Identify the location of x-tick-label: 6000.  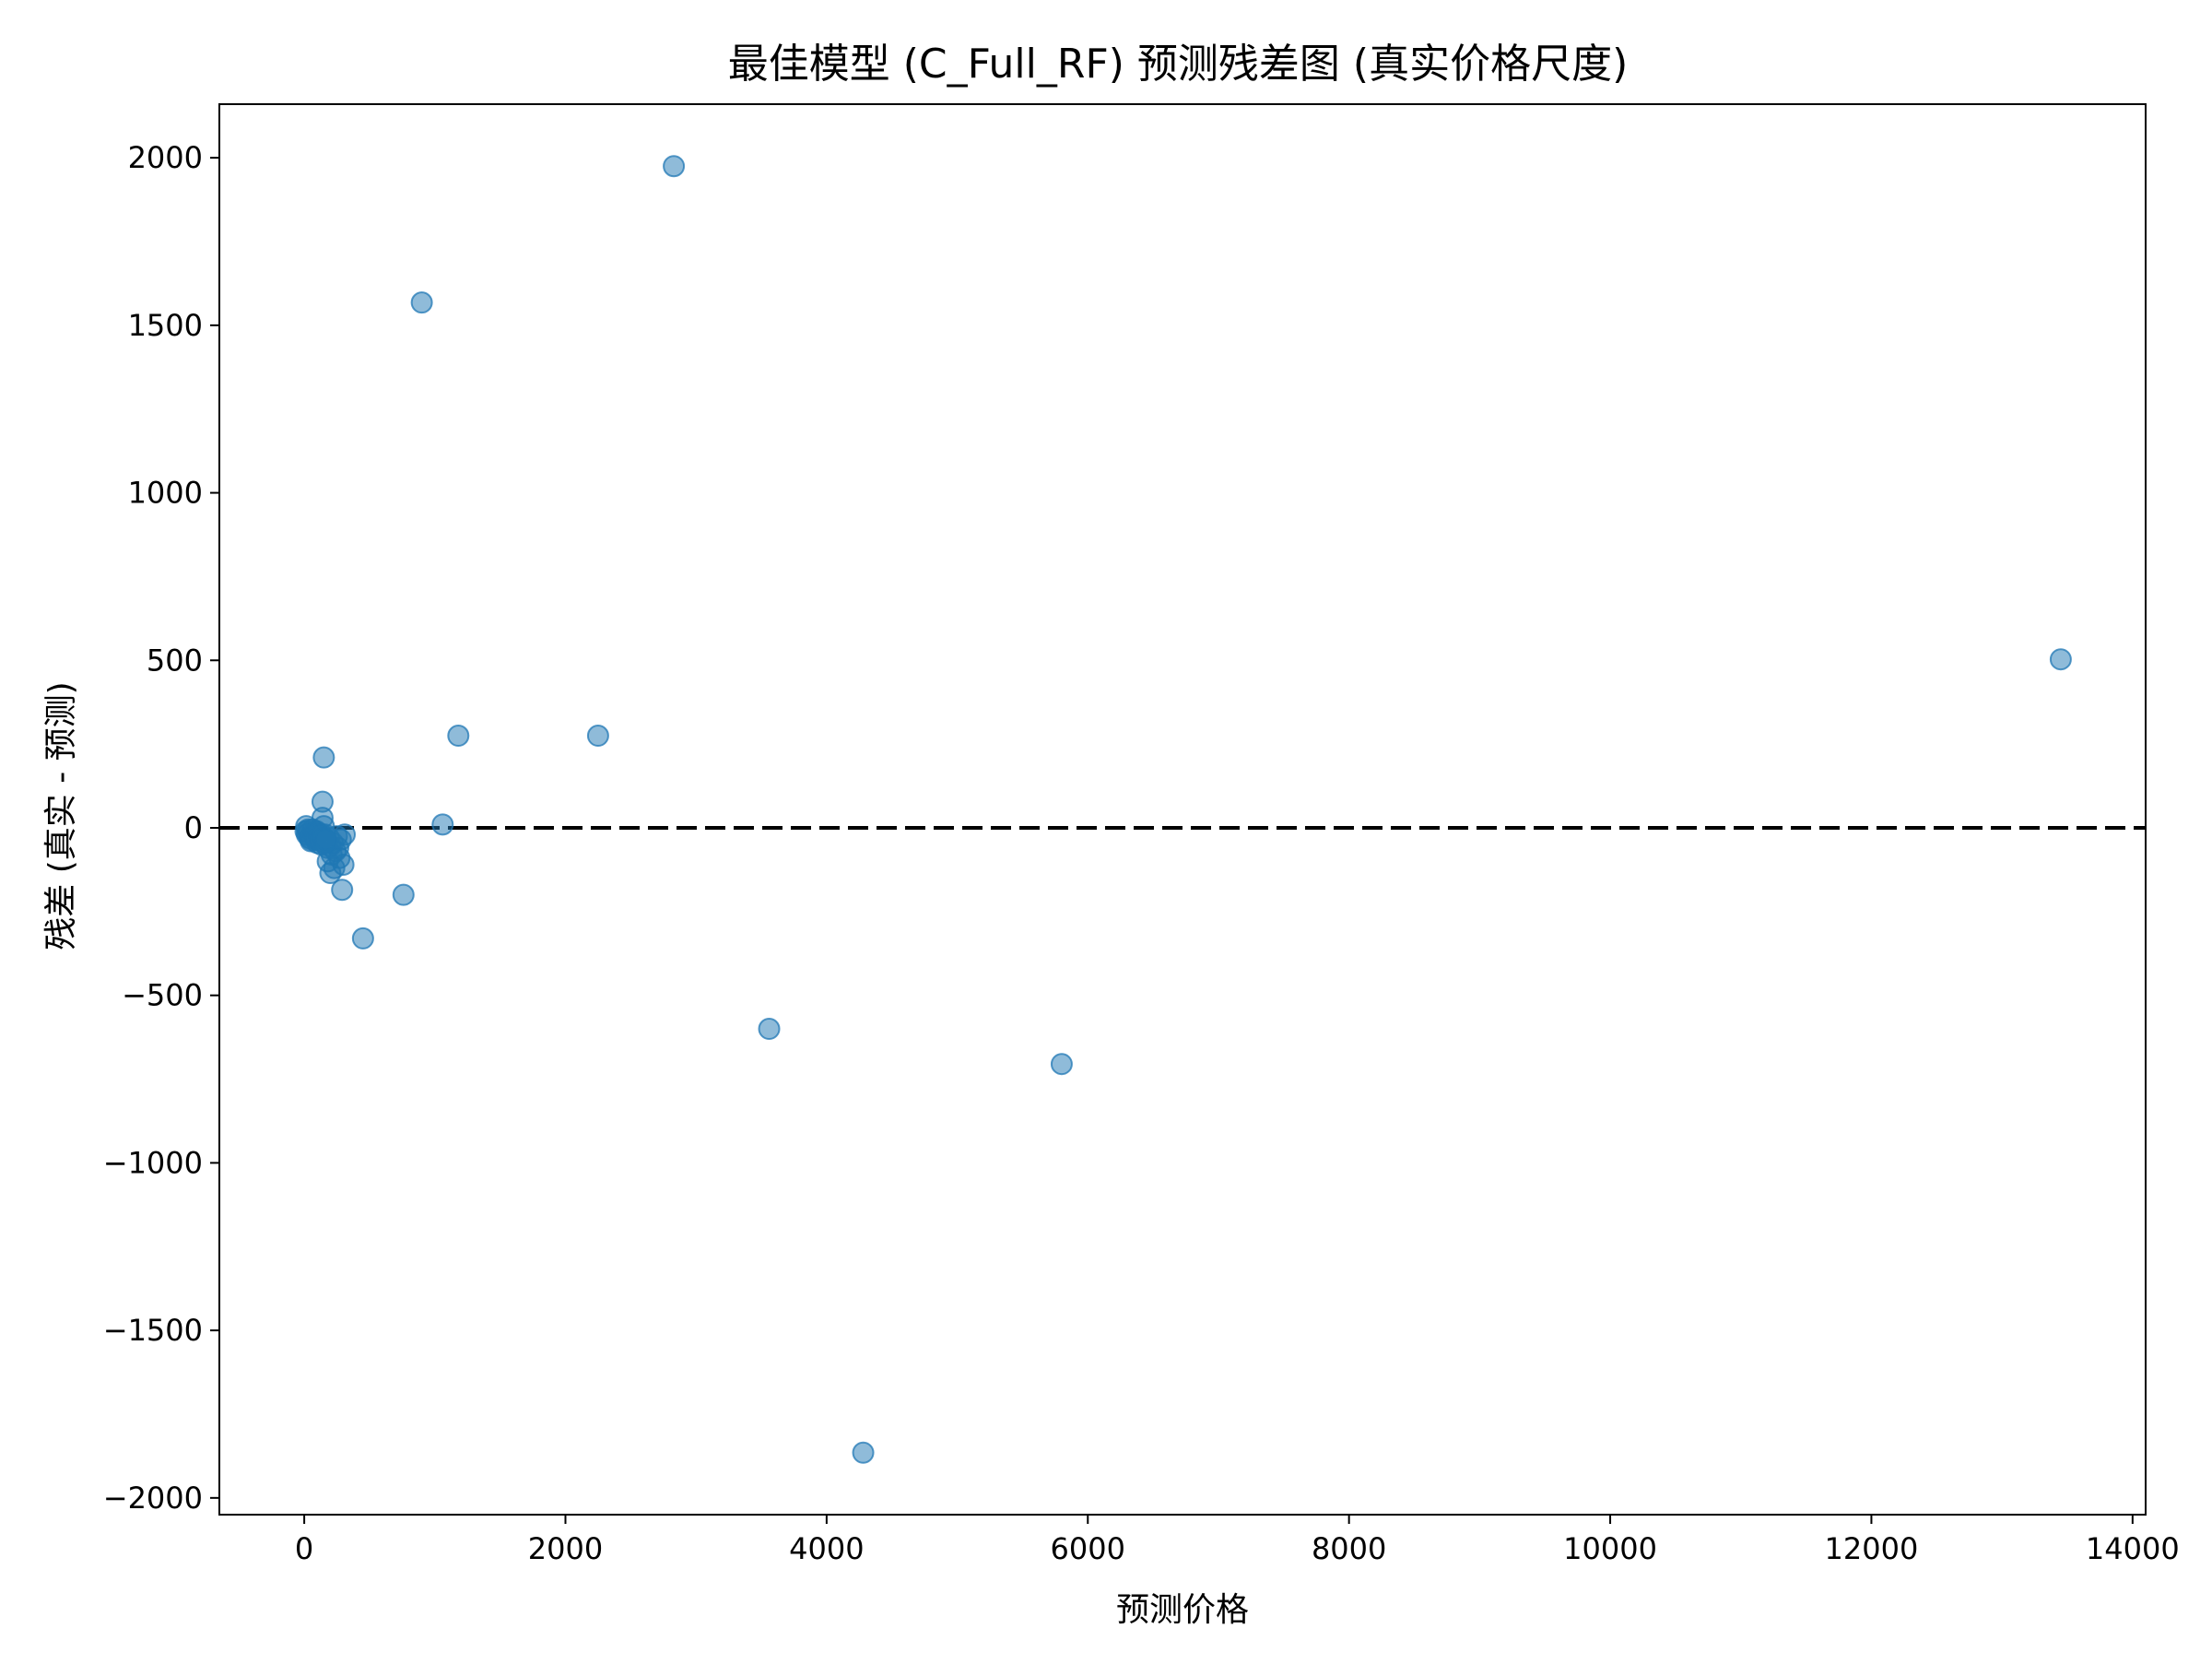
(1088, 1548).